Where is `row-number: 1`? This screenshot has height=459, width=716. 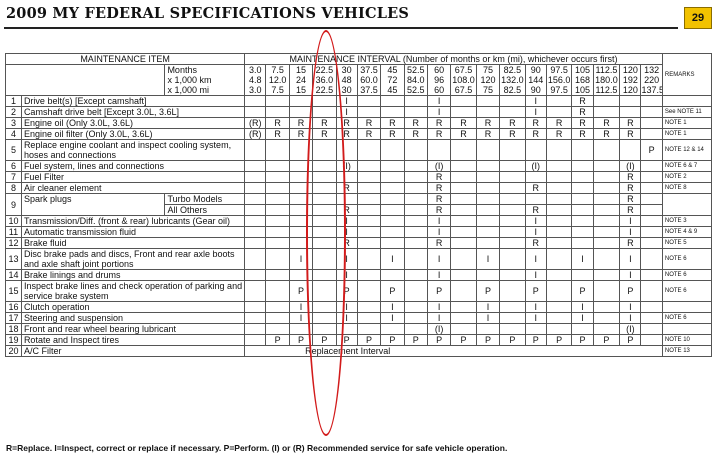
row-number: 1 is located at coordinates (13, 101).